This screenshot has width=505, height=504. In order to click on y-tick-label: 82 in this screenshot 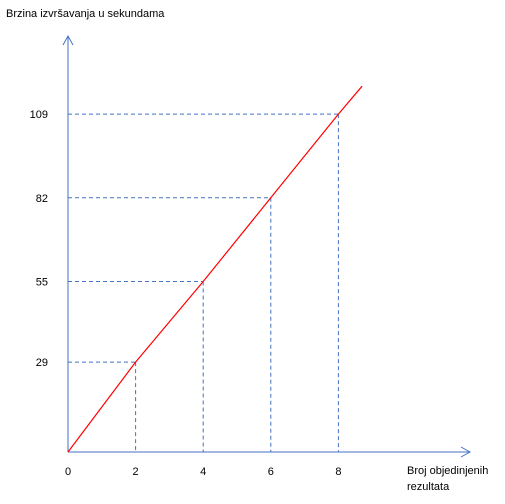, I will do `click(42, 199)`.